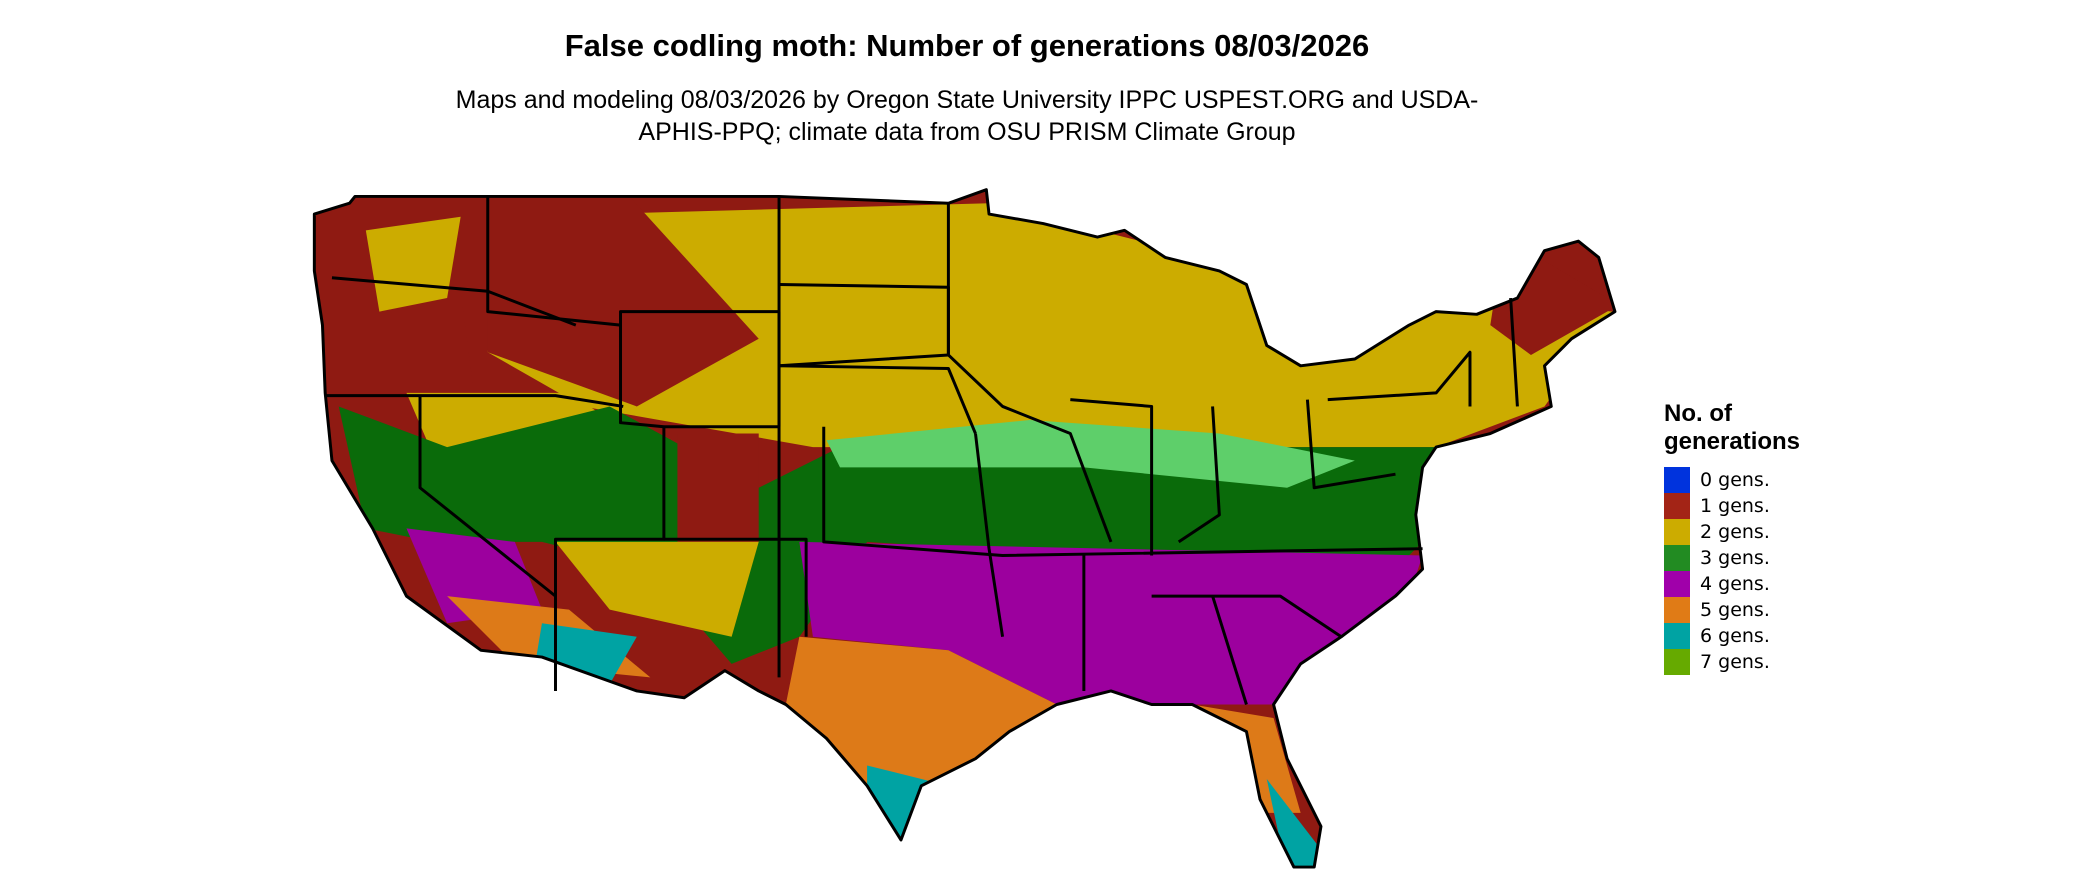 The image size is (2100, 892). What do you see at coordinates (1735, 480) in the screenshot?
I see `legend-label: 0 gens.` at bounding box center [1735, 480].